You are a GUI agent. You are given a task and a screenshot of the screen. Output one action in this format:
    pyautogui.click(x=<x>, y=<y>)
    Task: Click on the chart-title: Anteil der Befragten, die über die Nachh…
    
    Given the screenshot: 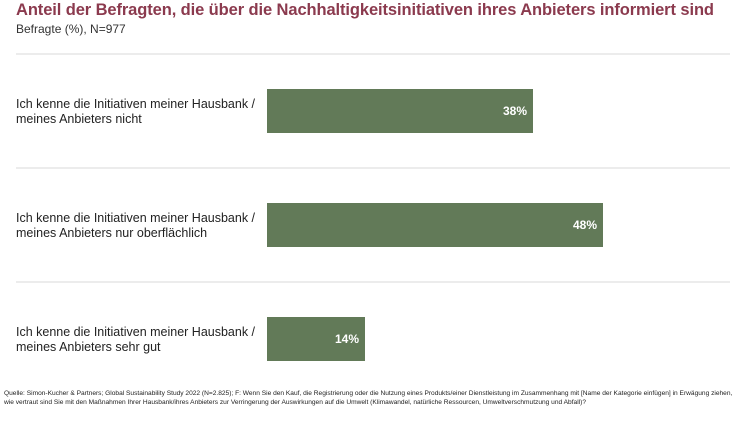 What is the action you would take?
    pyautogui.click(x=365, y=10)
    